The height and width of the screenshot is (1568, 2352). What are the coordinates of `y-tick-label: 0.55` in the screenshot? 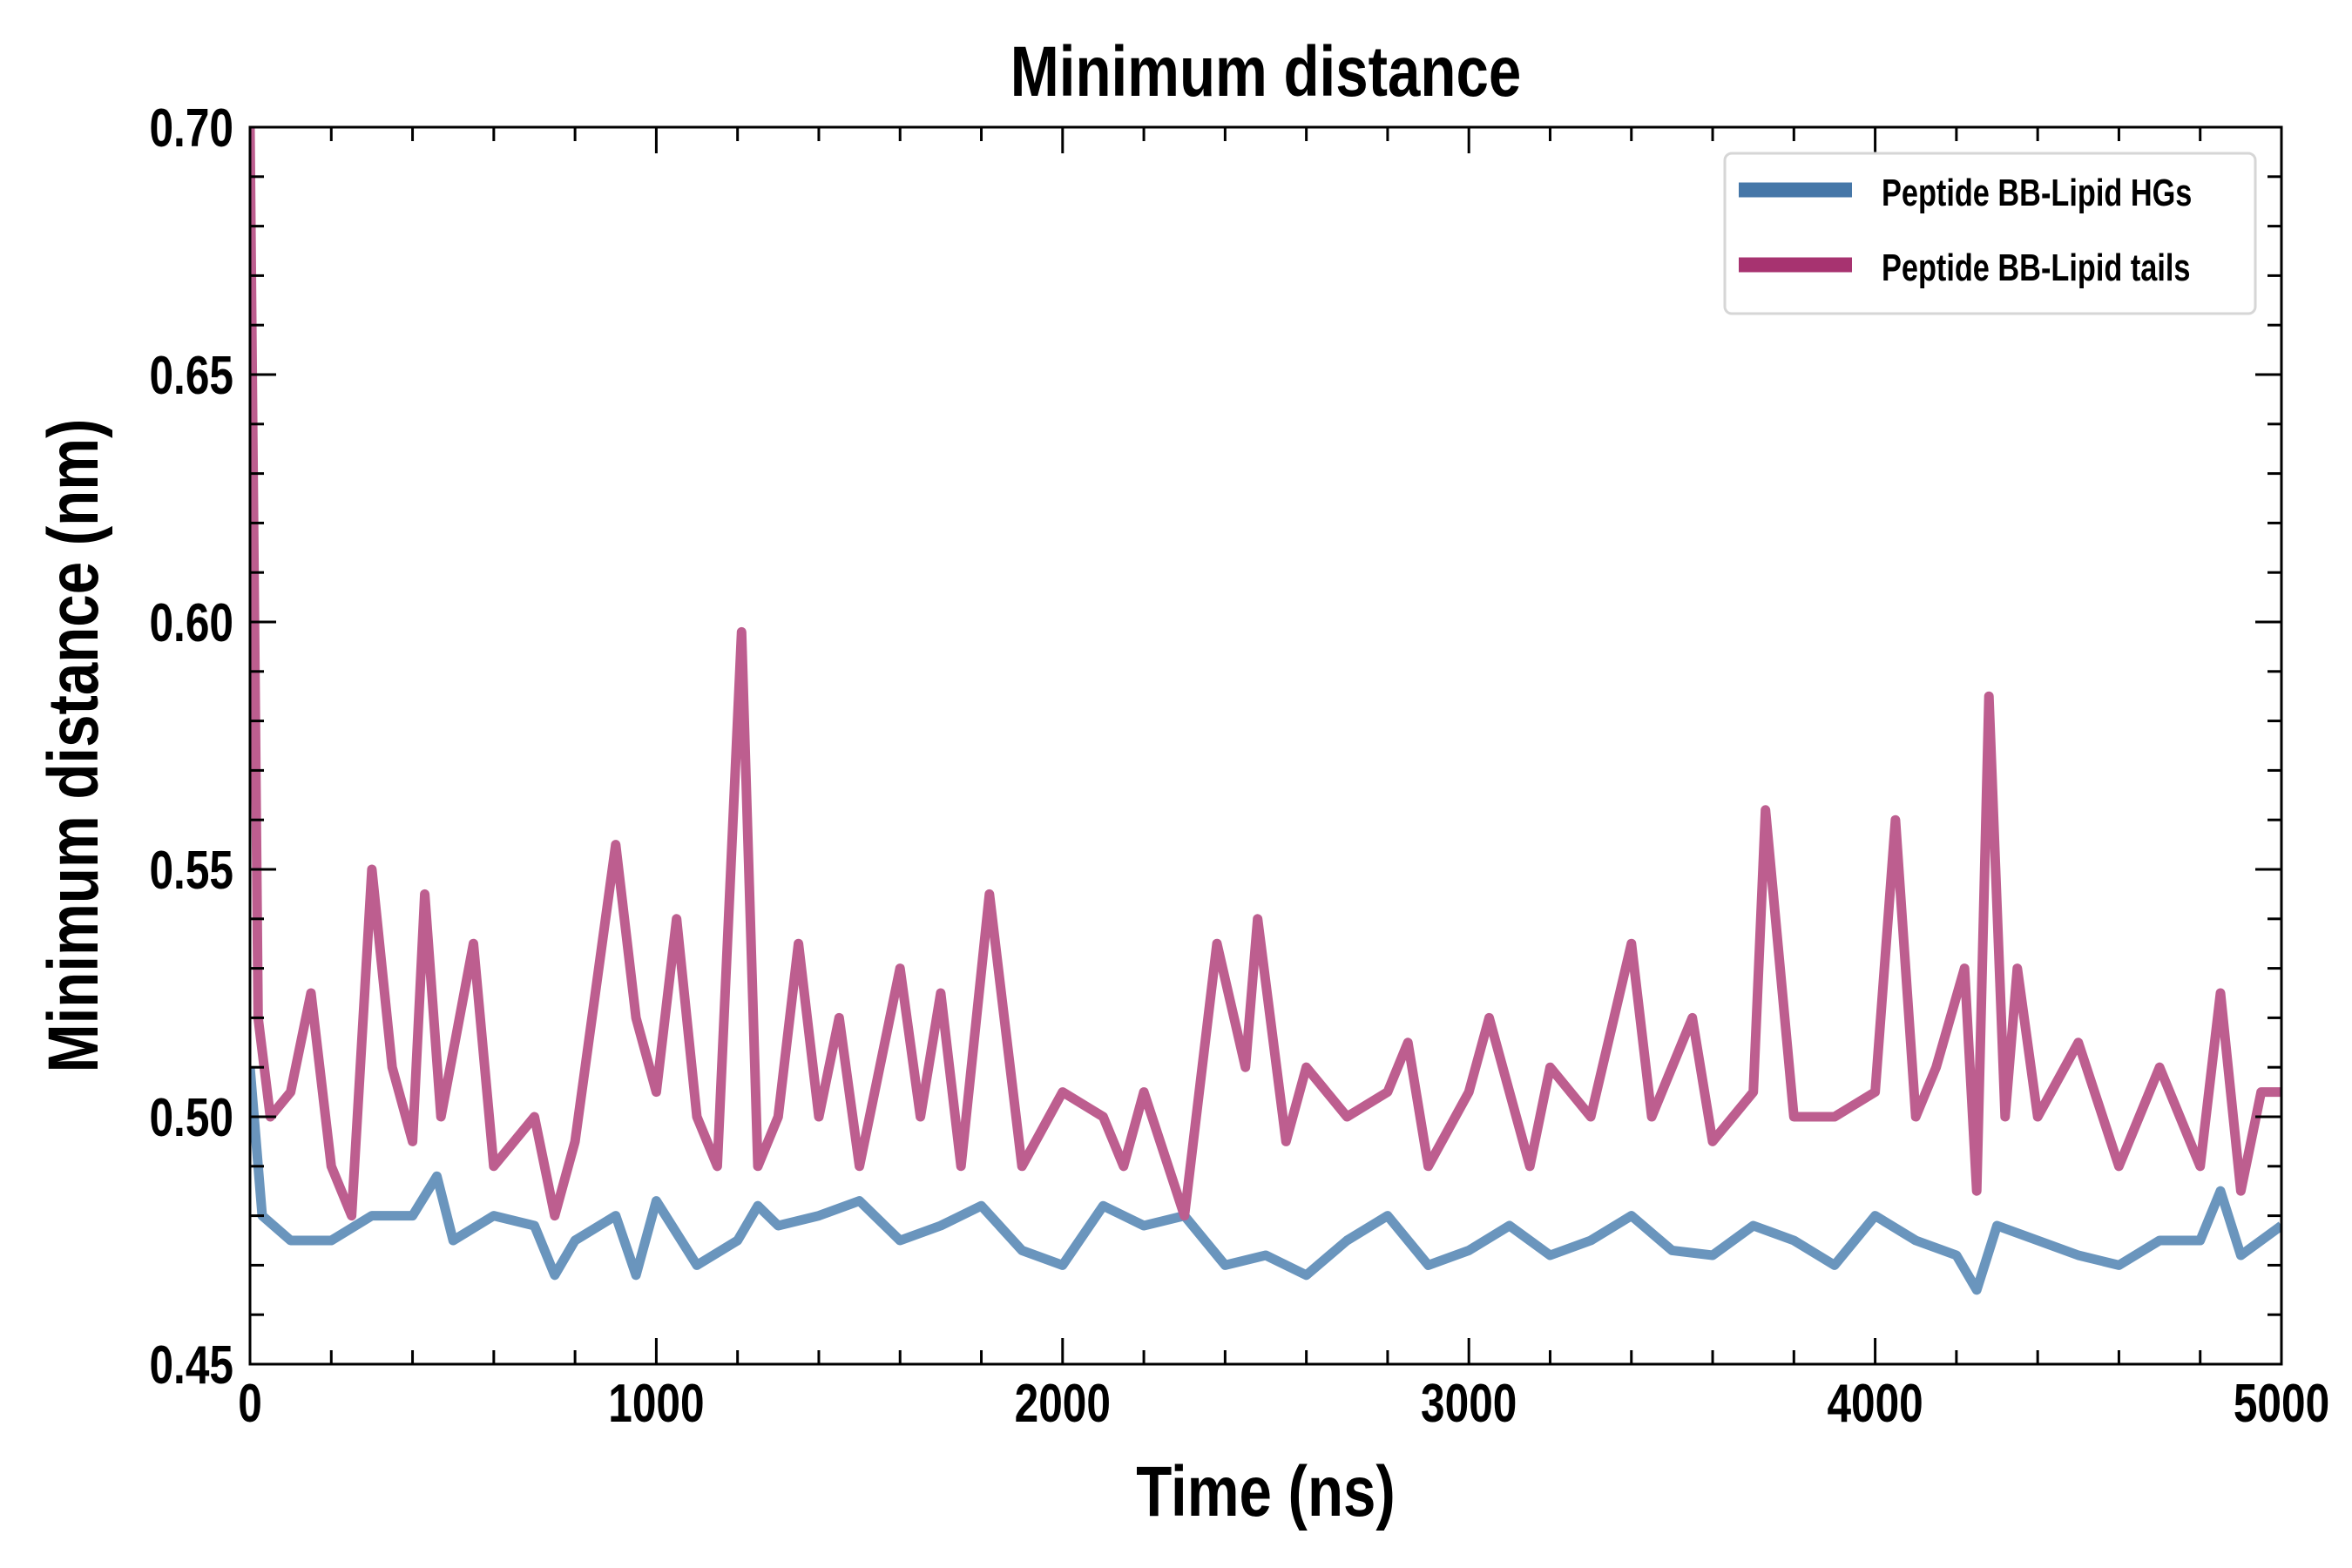 It's located at (191, 870).